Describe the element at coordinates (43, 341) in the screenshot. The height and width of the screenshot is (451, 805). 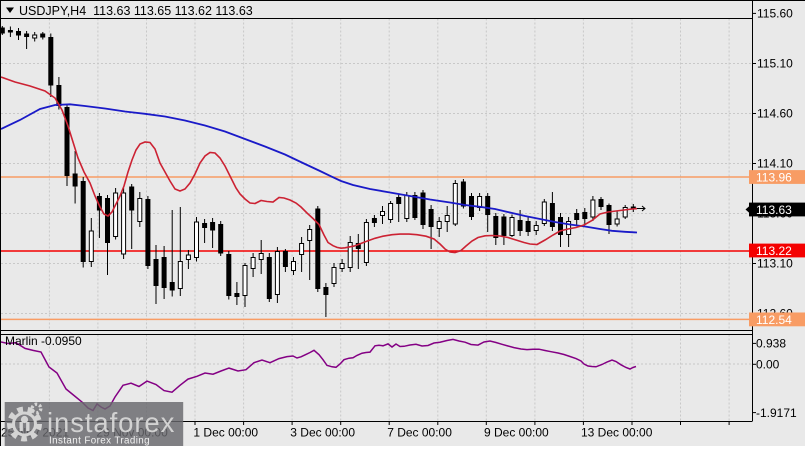
I see `svg-text: Marlin -0.0950` at that location.